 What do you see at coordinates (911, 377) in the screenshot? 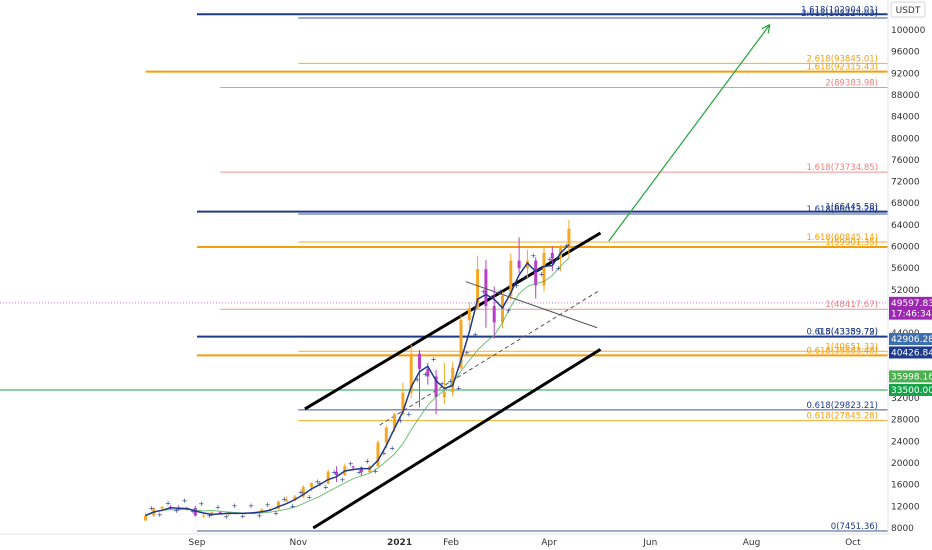
I see `price-tag-text: 35998.16` at bounding box center [911, 377].